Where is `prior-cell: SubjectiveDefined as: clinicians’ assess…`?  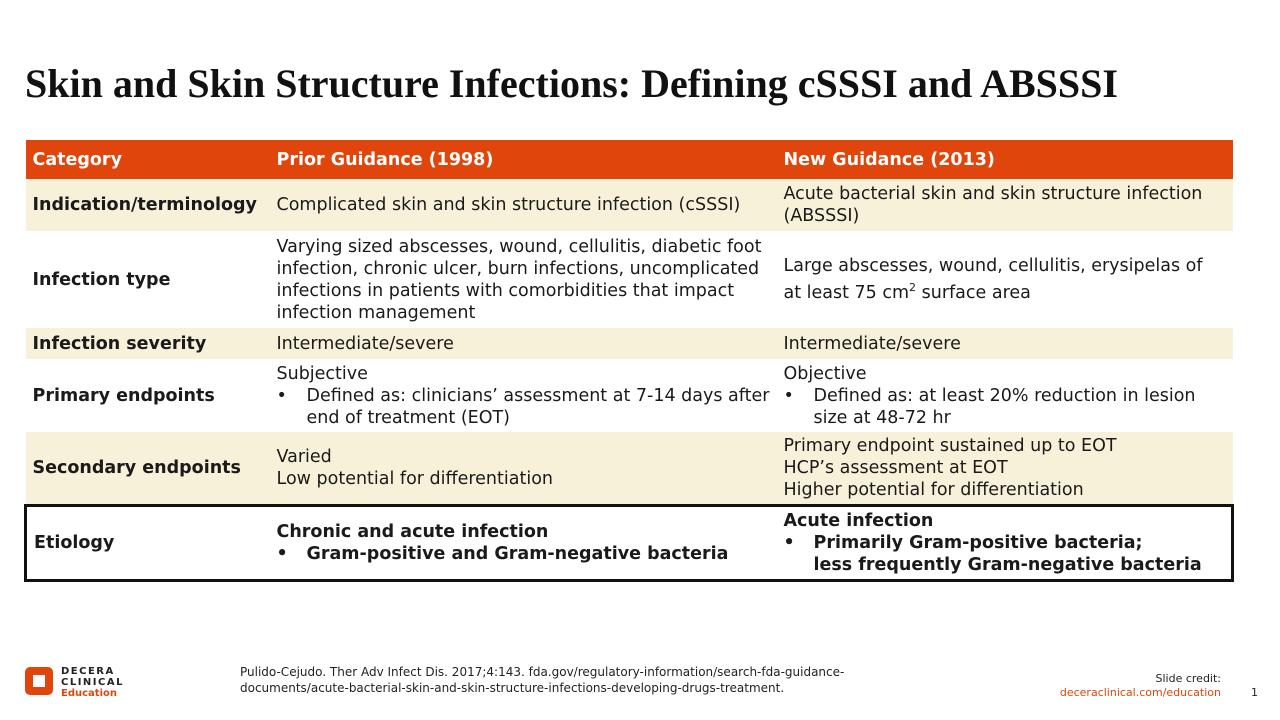 prior-cell: SubjectiveDefined as: clinicians’ assess… is located at coordinates (523, 395).